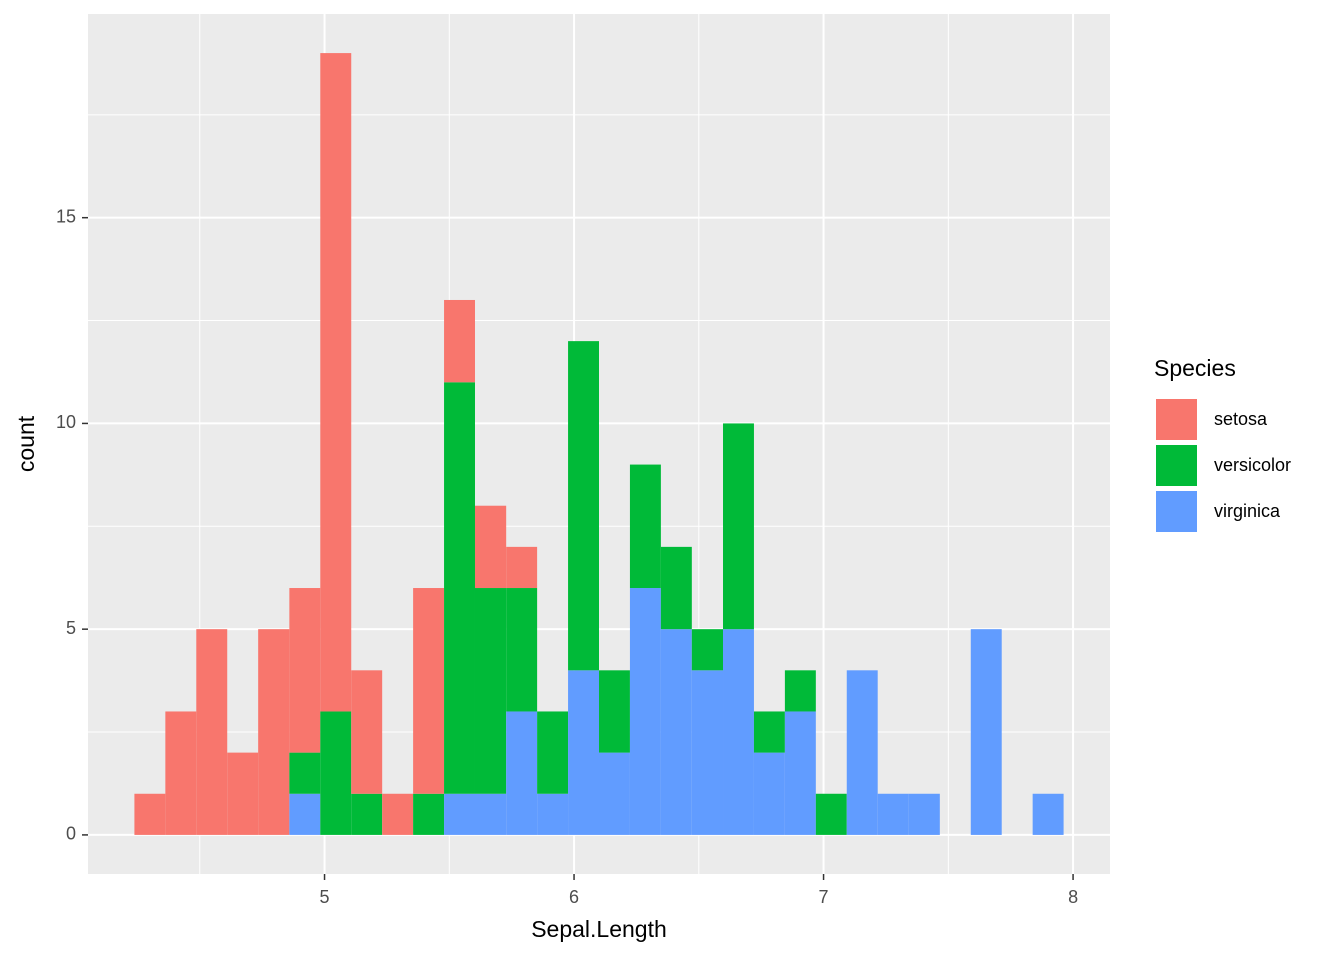 This screenshot has height=960, width=1344. What do you see at coordinates (1247, 511) in the screenshot?
I see `legend-label: virginica` at bounding box center [1247, 511].